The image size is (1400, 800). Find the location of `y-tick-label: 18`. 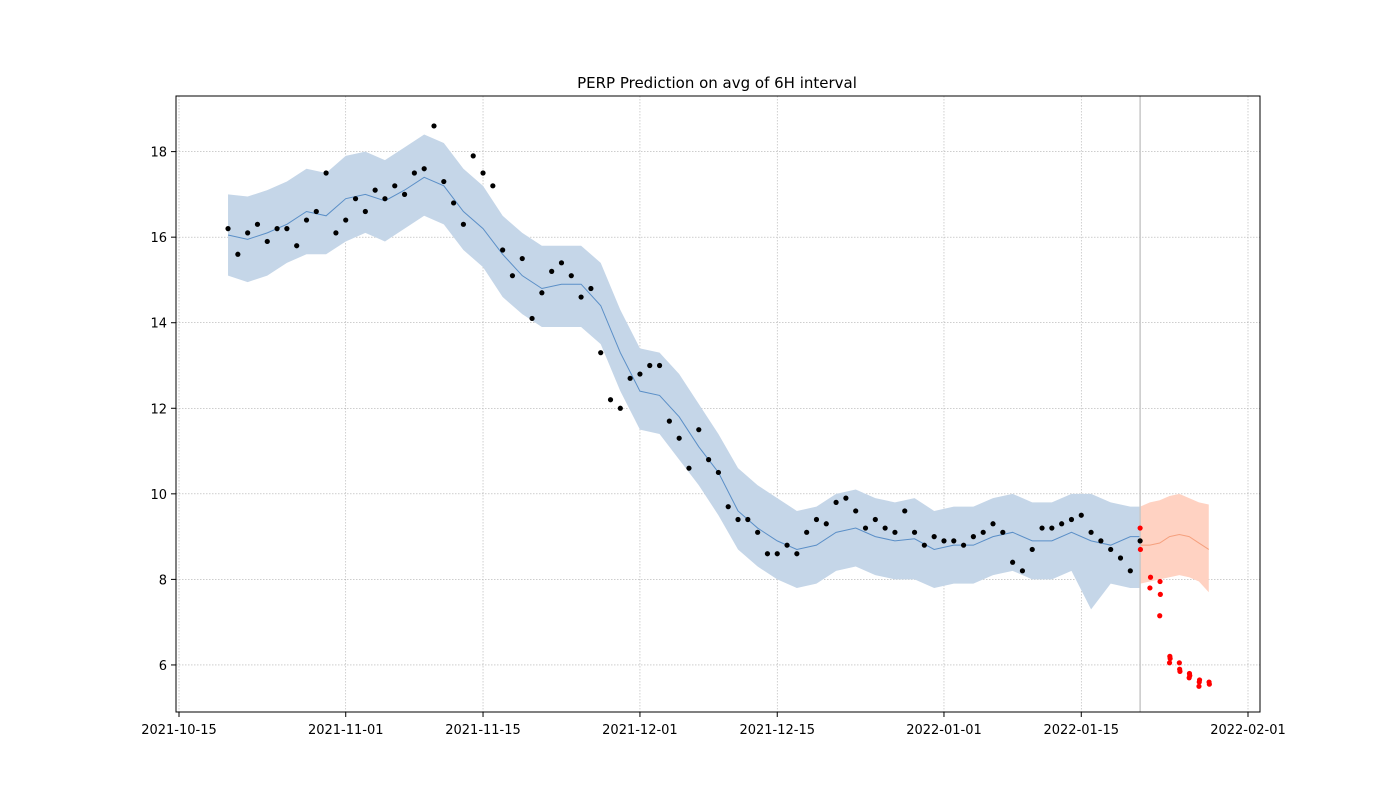

y-tick-label: 18 is located at coordinates (158, 153).